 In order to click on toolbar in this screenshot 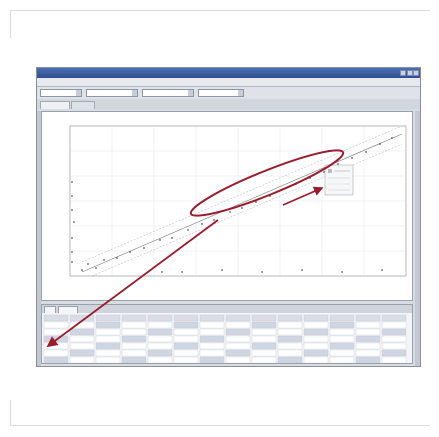, I will do `click(228, 93)`.